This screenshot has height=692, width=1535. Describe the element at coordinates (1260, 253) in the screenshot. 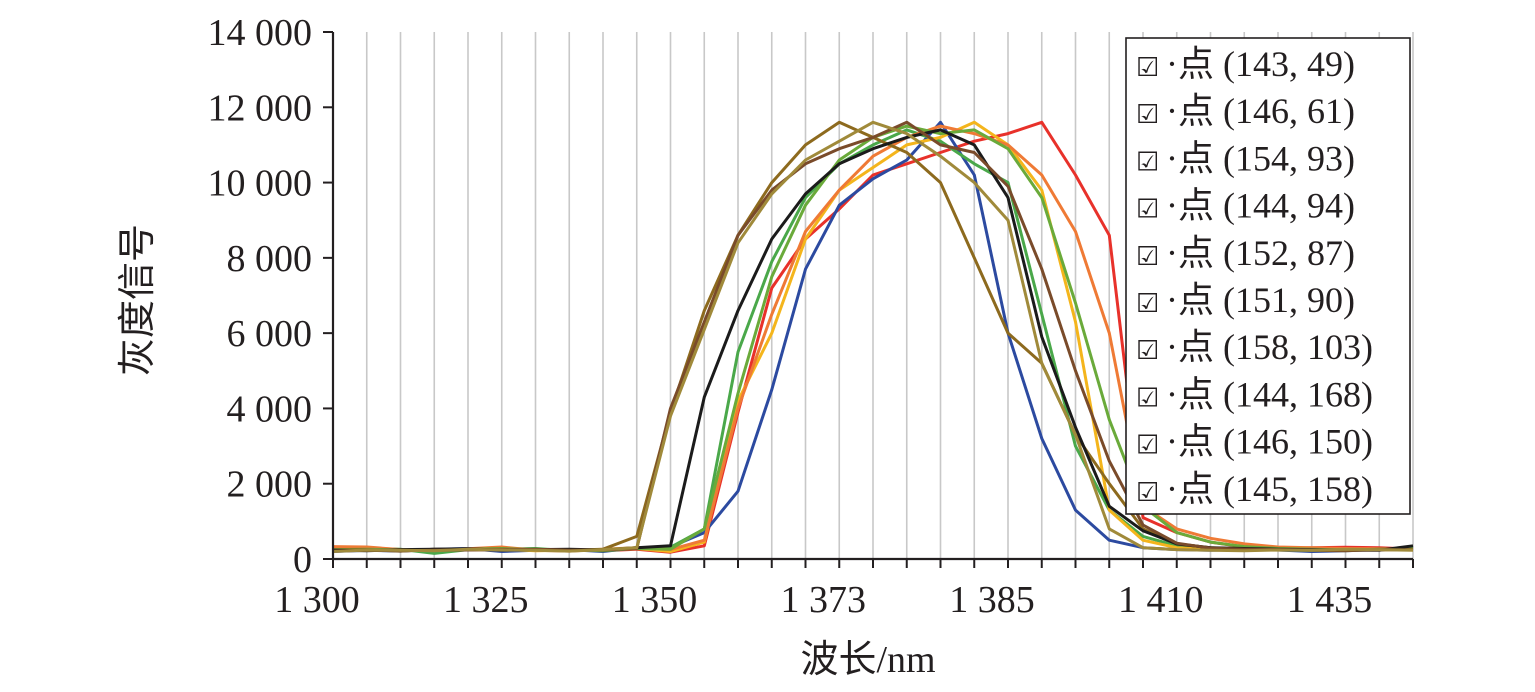

I see `legend-entry: ·点 (152, 87)` at that location.